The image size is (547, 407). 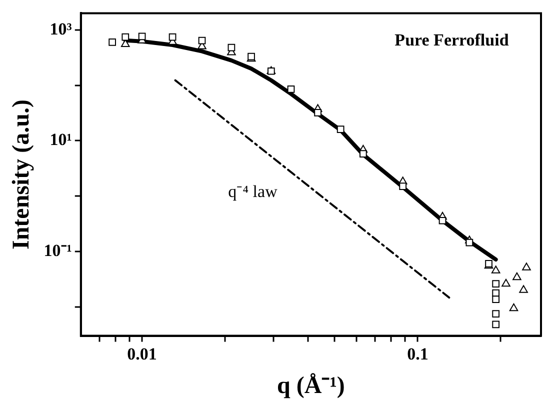 What do you see at coordinates (452, 40) in the screenshot?
I see `annotation: Pure Ferrofluid` at bounding box center [452, 40].